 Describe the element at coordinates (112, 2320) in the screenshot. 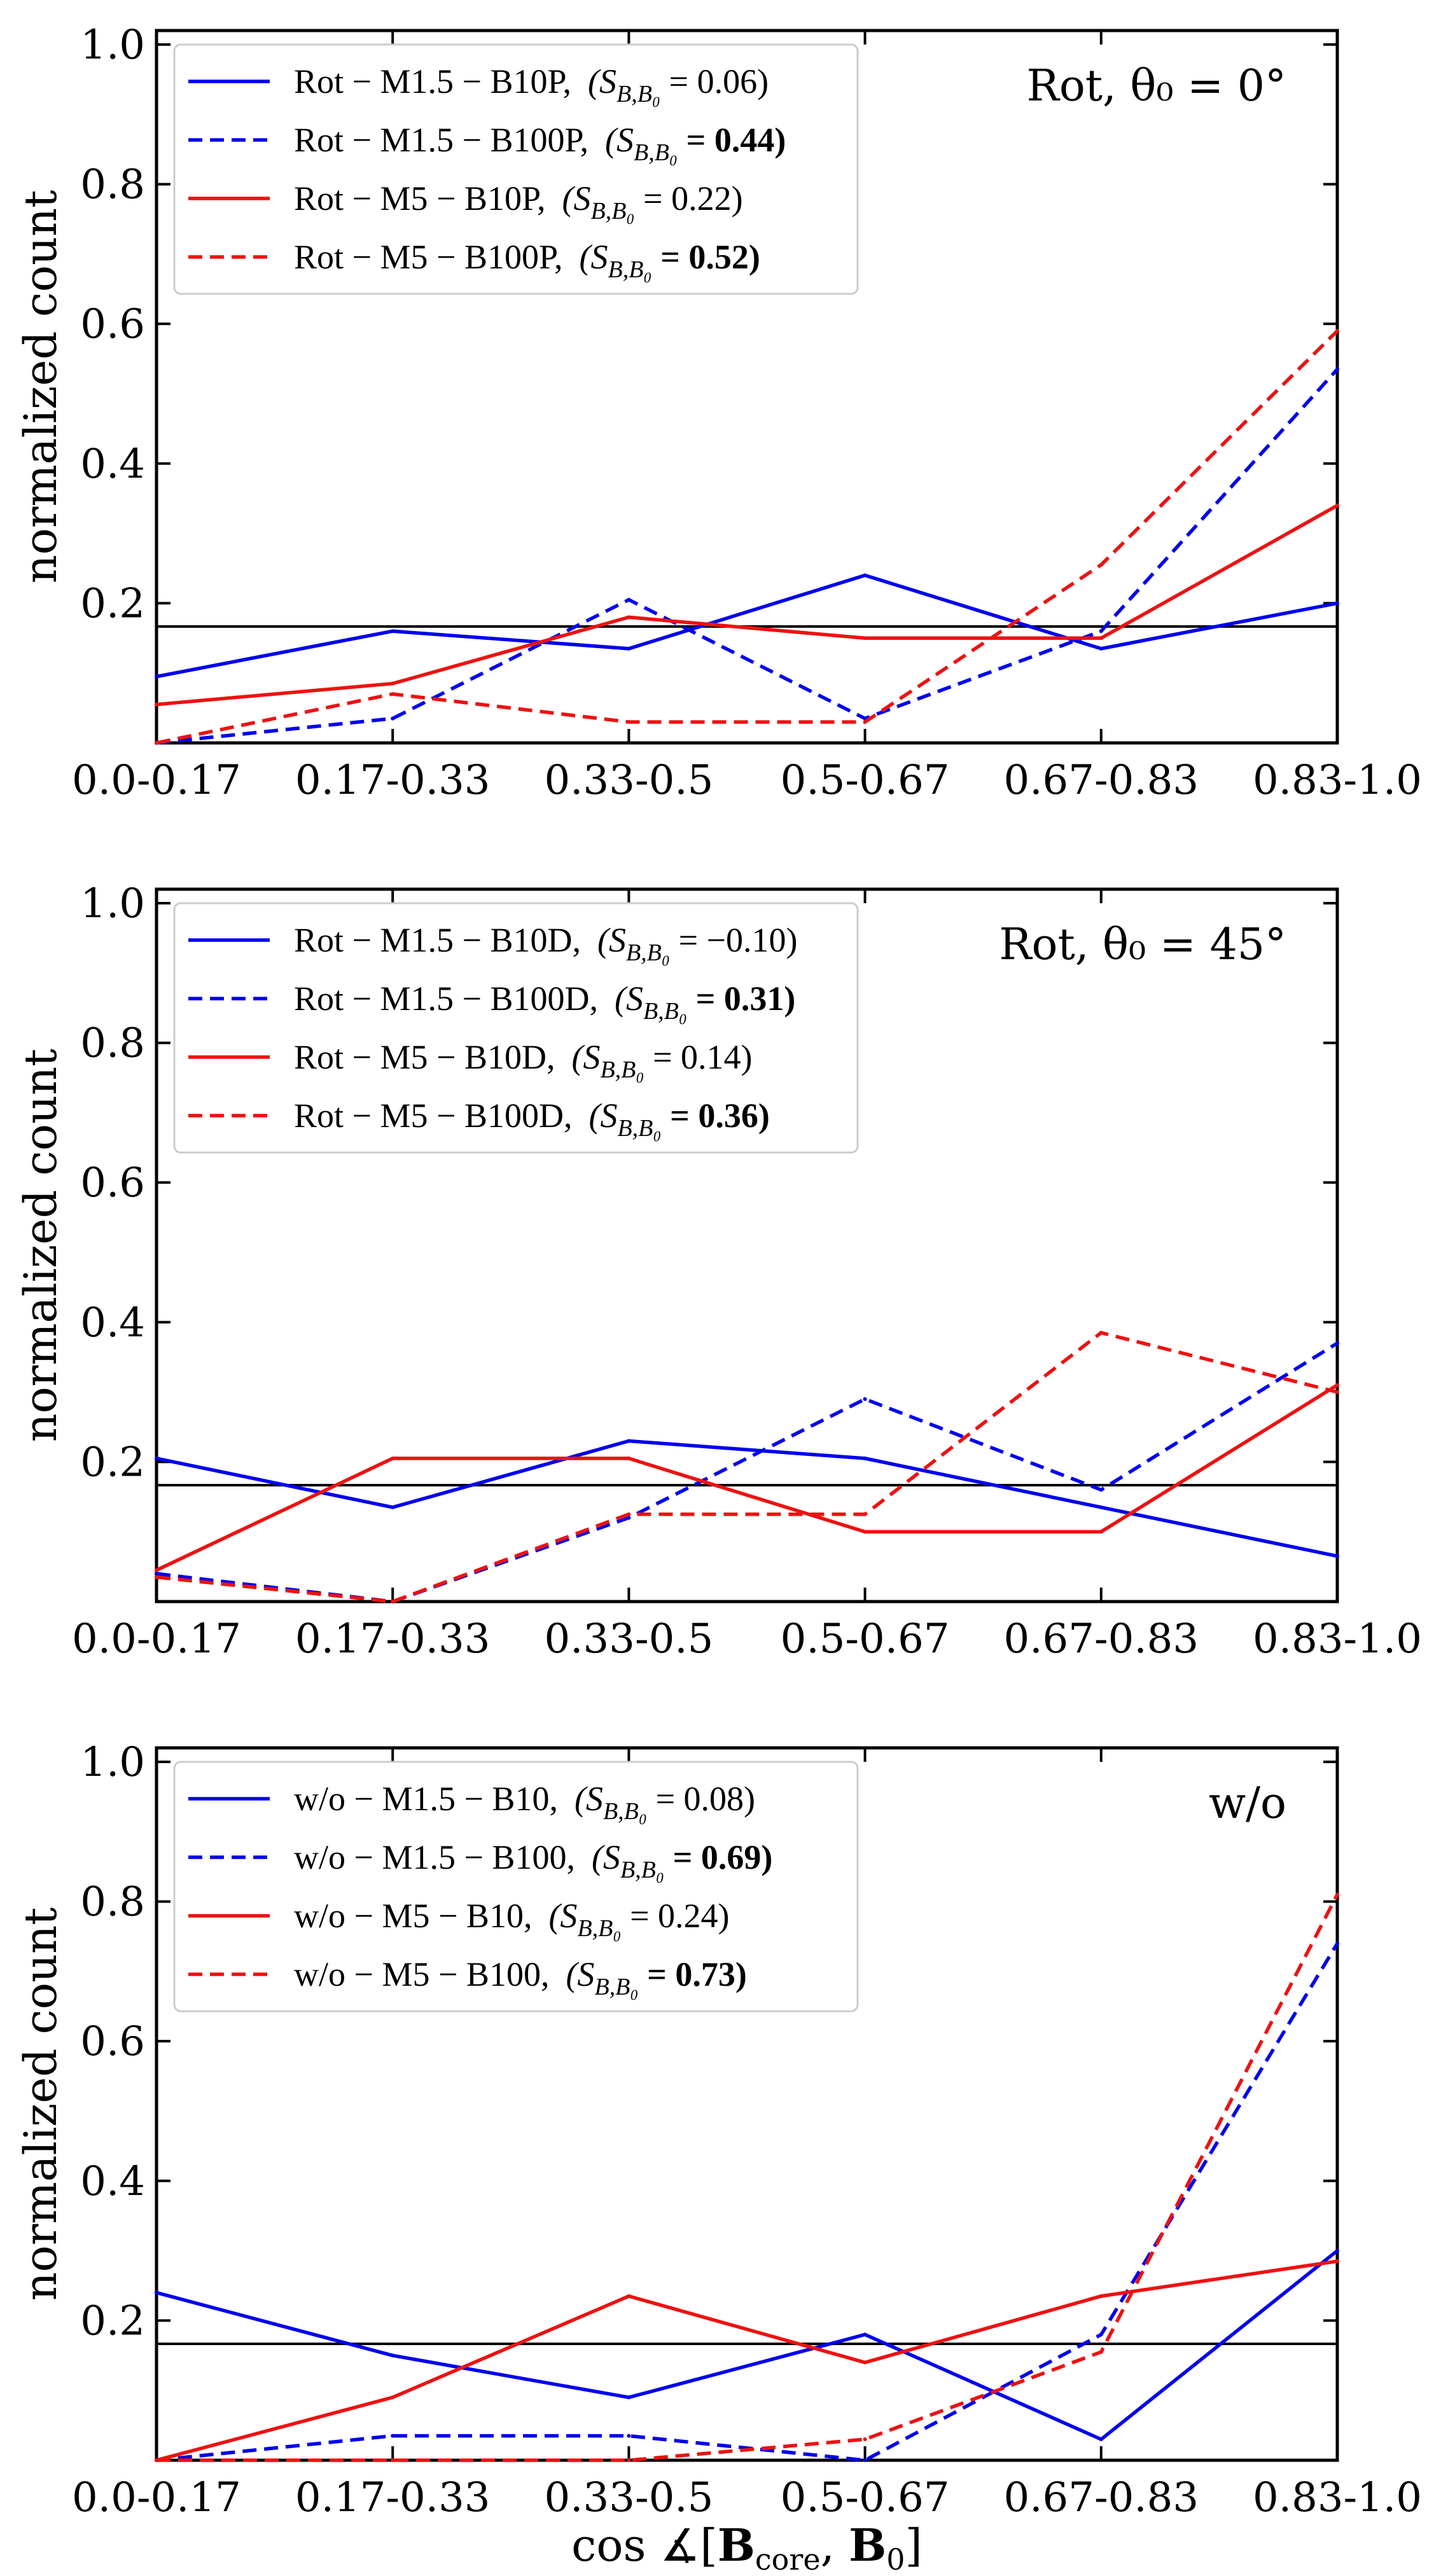

I see `y-tick-label: 0.2` at that location.